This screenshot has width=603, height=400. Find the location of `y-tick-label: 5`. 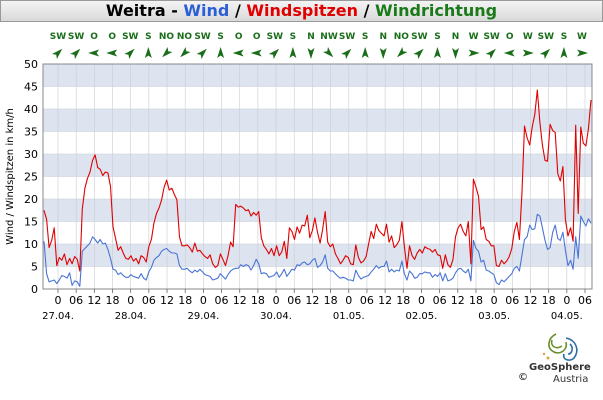

y-tick-label: 5 is located at coordinates (34, 267).